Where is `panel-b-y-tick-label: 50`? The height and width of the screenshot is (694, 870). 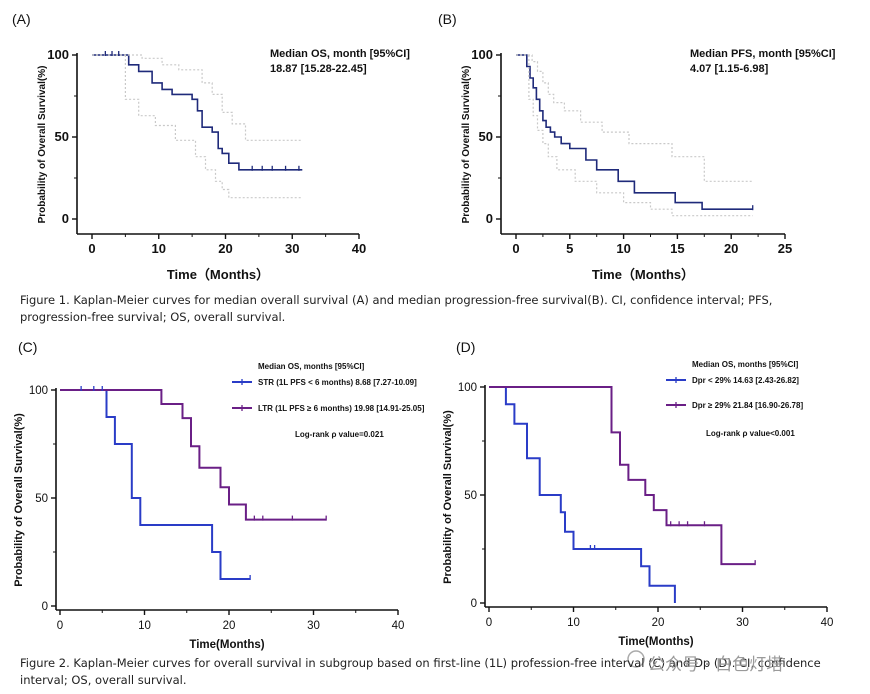
panel-b-y-tick-label: 50 is located at coordinates (486, 136).